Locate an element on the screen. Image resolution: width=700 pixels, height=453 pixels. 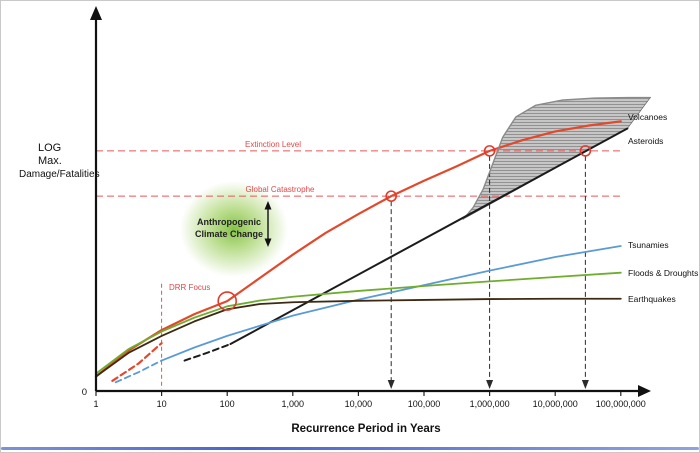
series-dash-lead-tsunamies is located at coordinates (138, 371).